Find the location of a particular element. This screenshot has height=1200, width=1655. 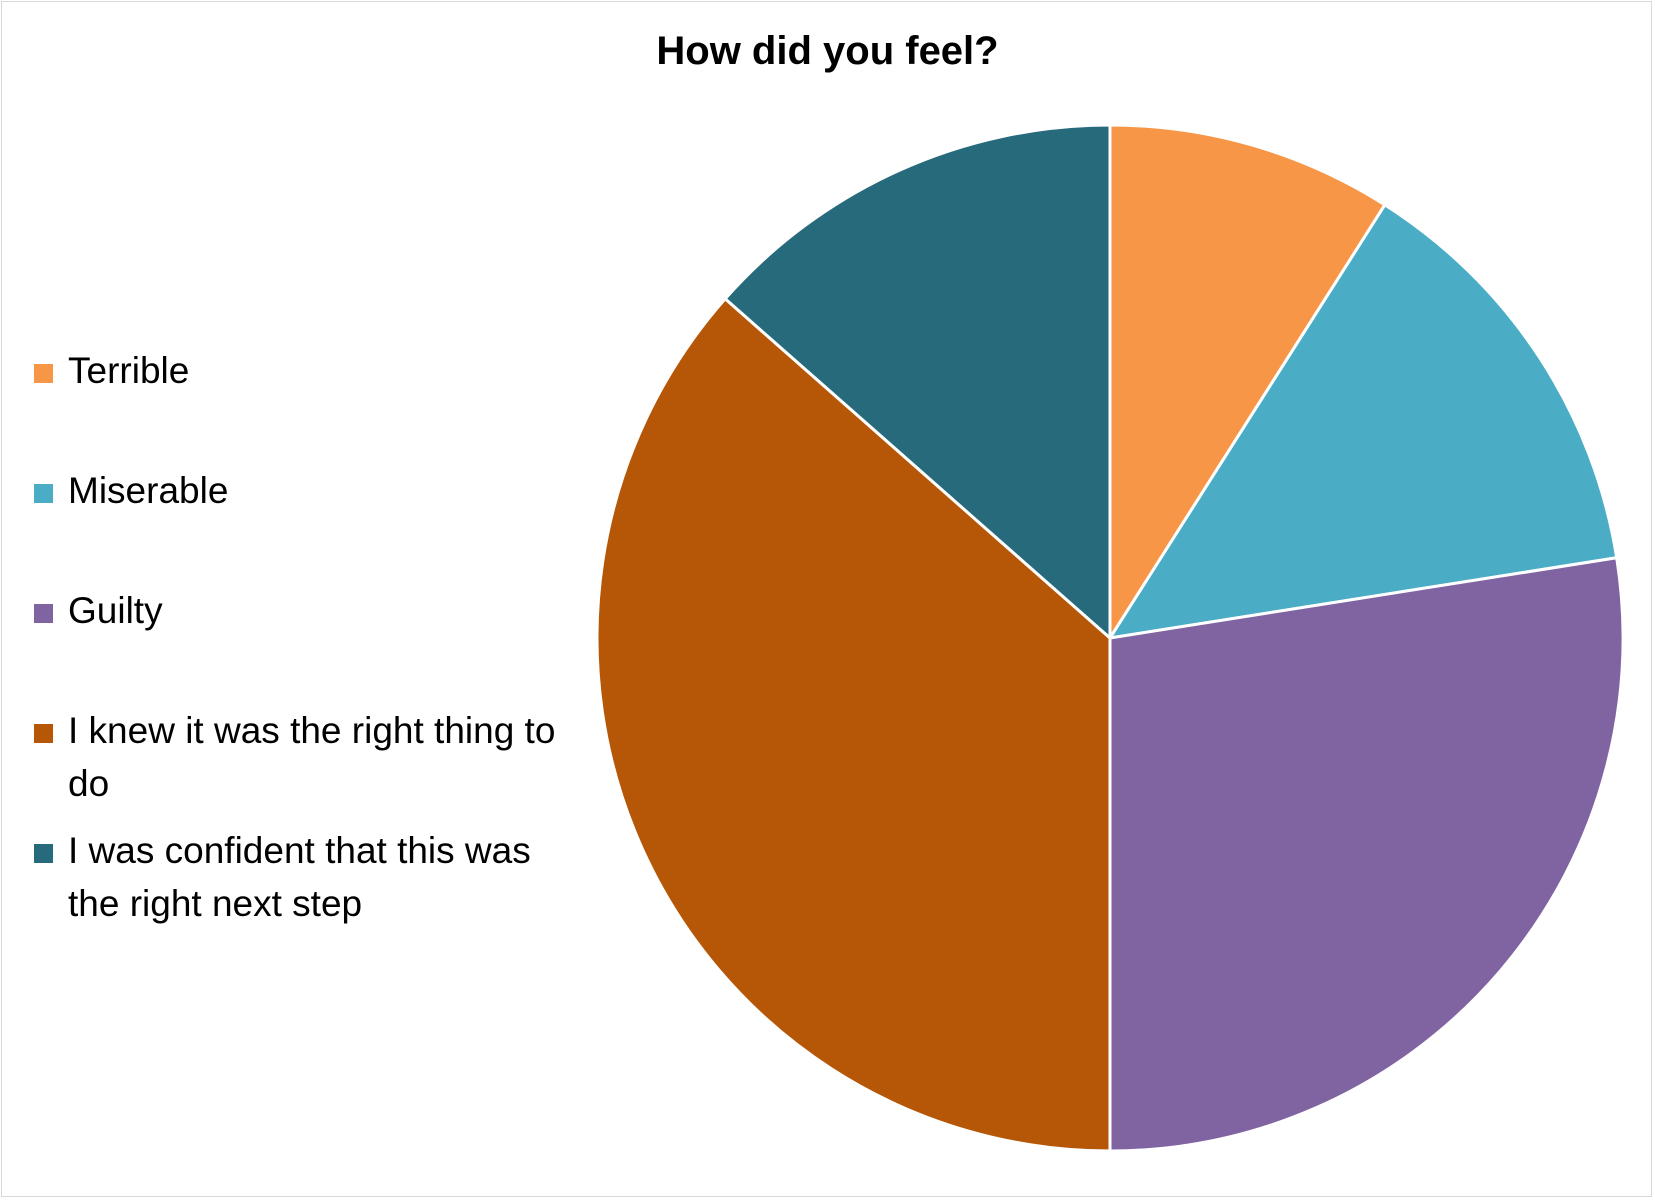

legend-swatch-terrible is located at coordinates (43, 373).